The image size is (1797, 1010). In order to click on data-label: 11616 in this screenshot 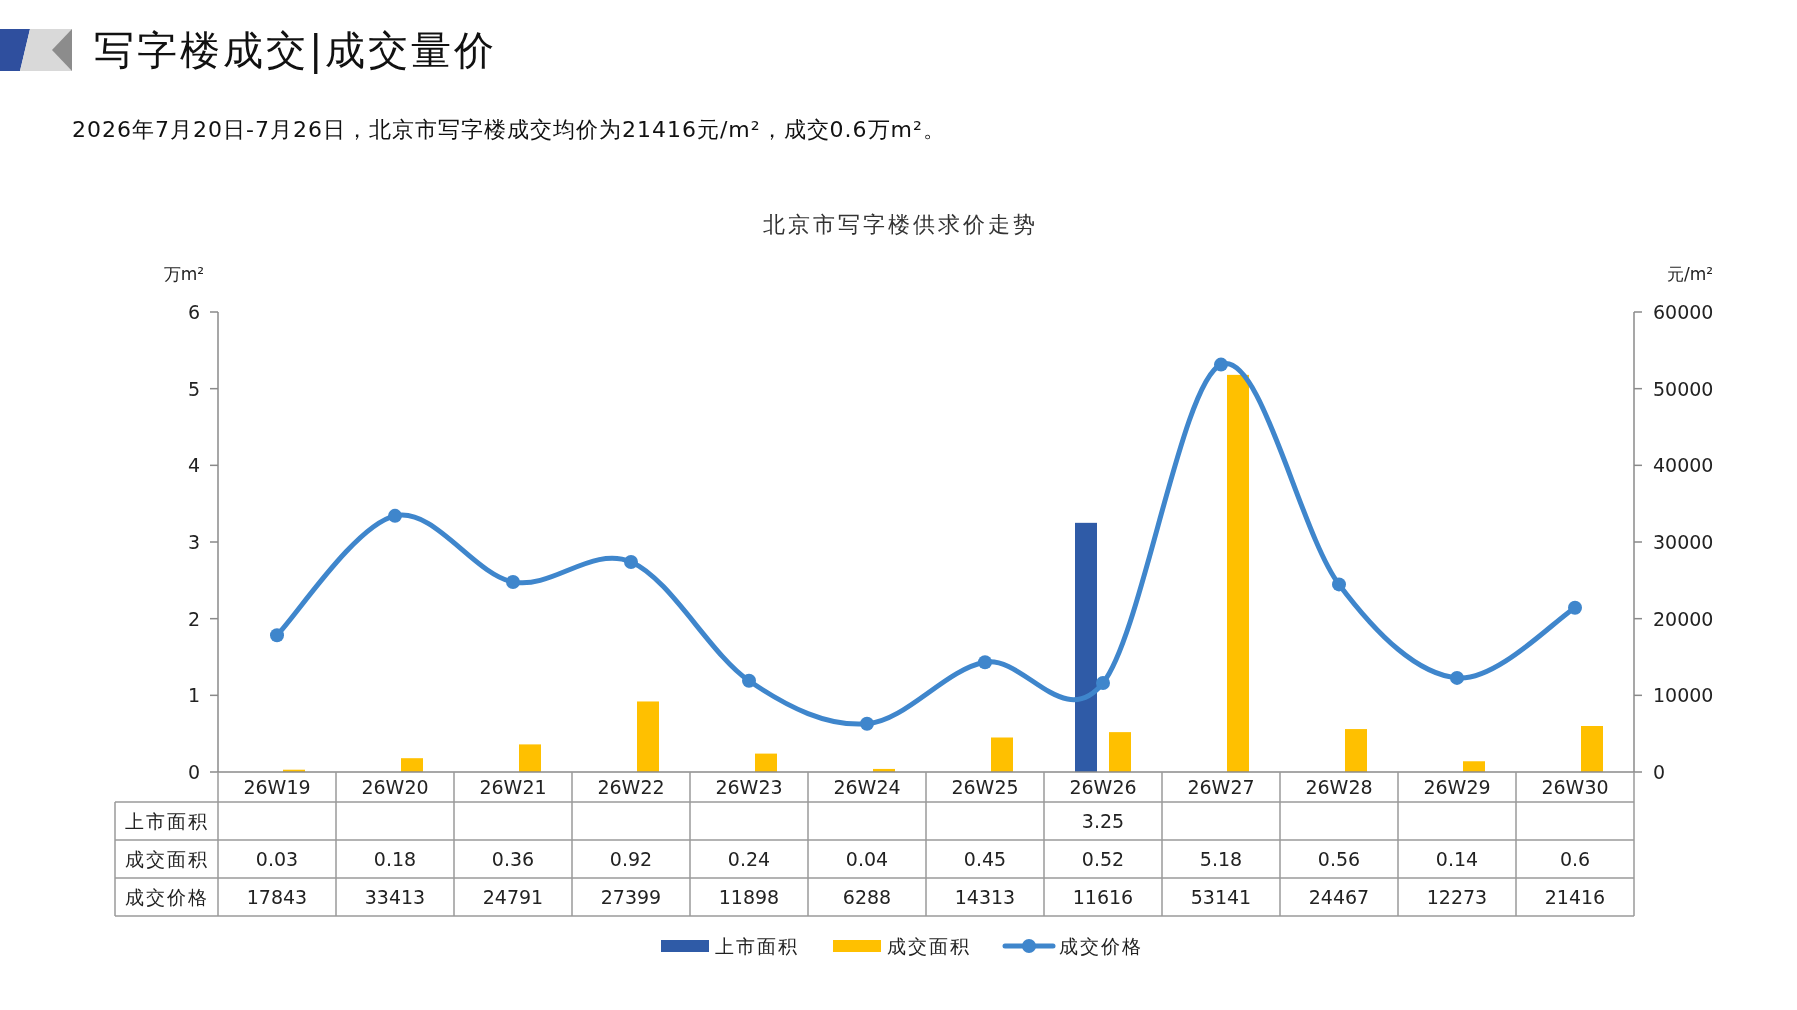, I will do `click(1103, 897)`.